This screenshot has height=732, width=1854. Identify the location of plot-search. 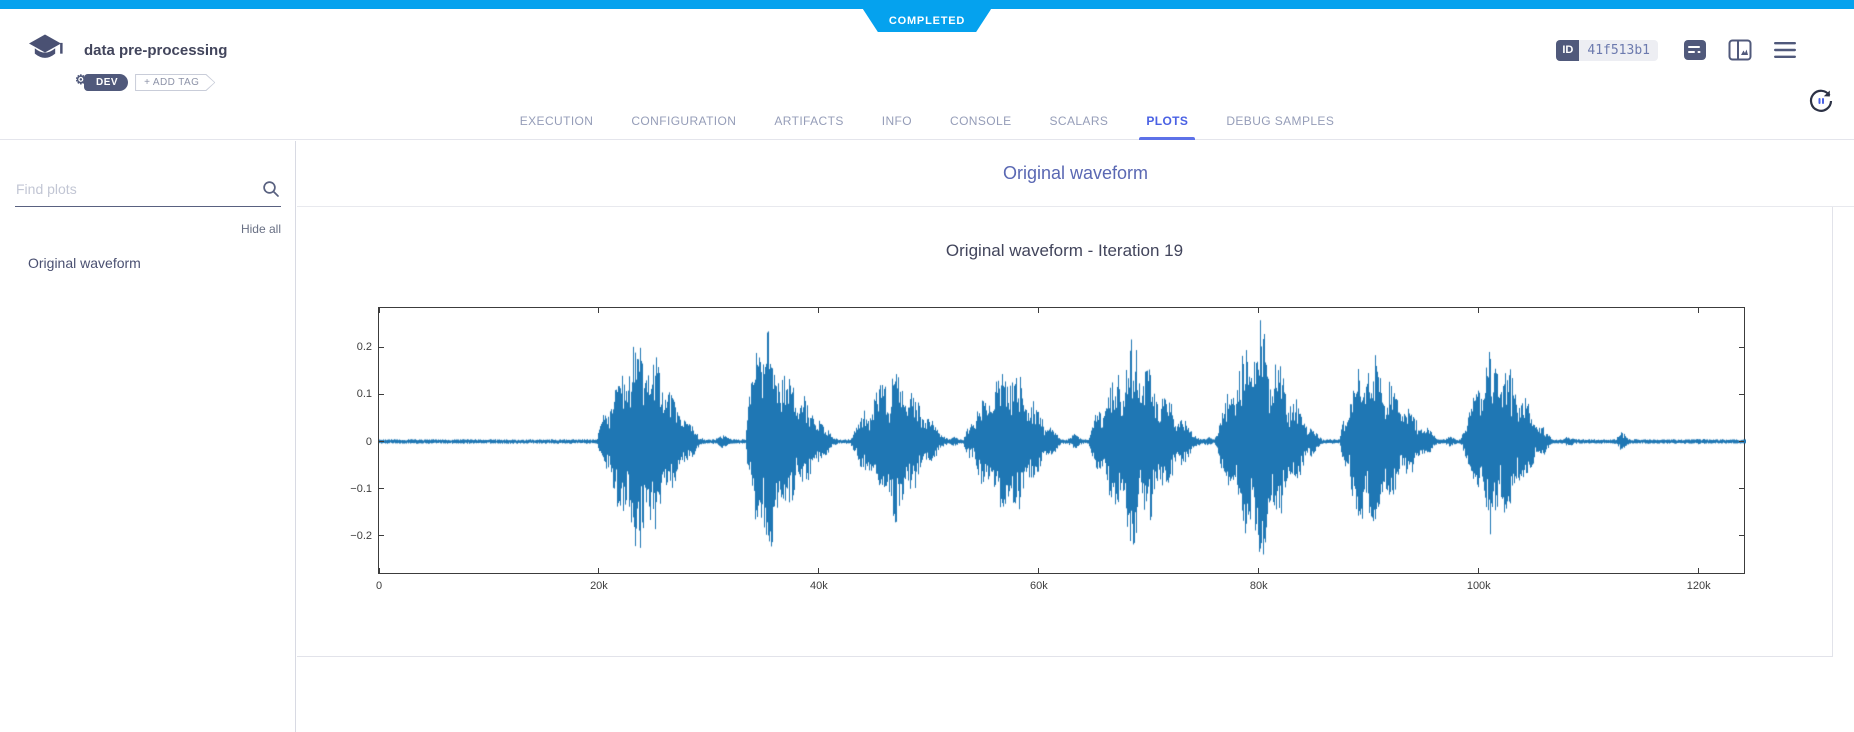
(148, 192).